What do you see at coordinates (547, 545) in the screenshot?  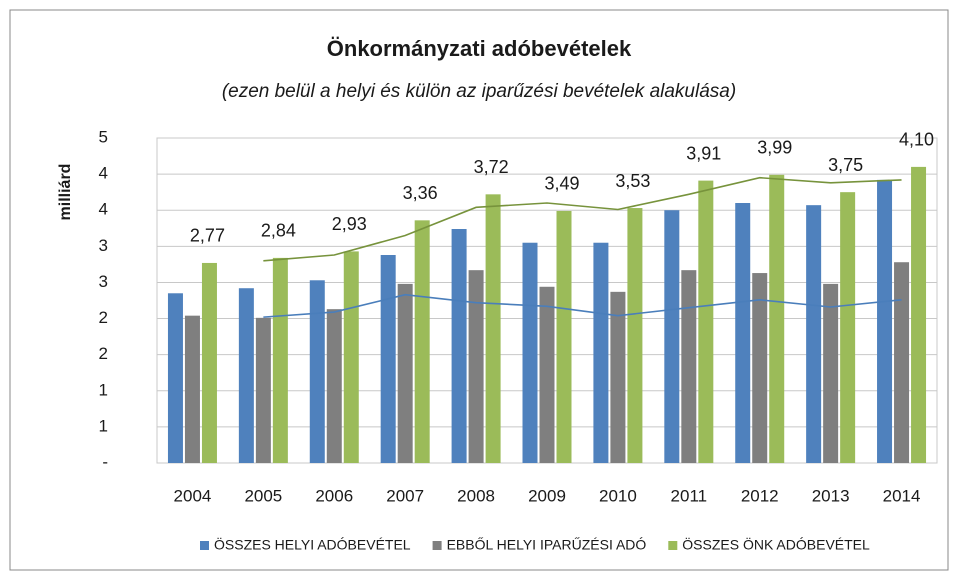 I see `legend-label: EBBŐL HELYI IPARŰZÉSI ADÓ` at bounding box center [547, 545].